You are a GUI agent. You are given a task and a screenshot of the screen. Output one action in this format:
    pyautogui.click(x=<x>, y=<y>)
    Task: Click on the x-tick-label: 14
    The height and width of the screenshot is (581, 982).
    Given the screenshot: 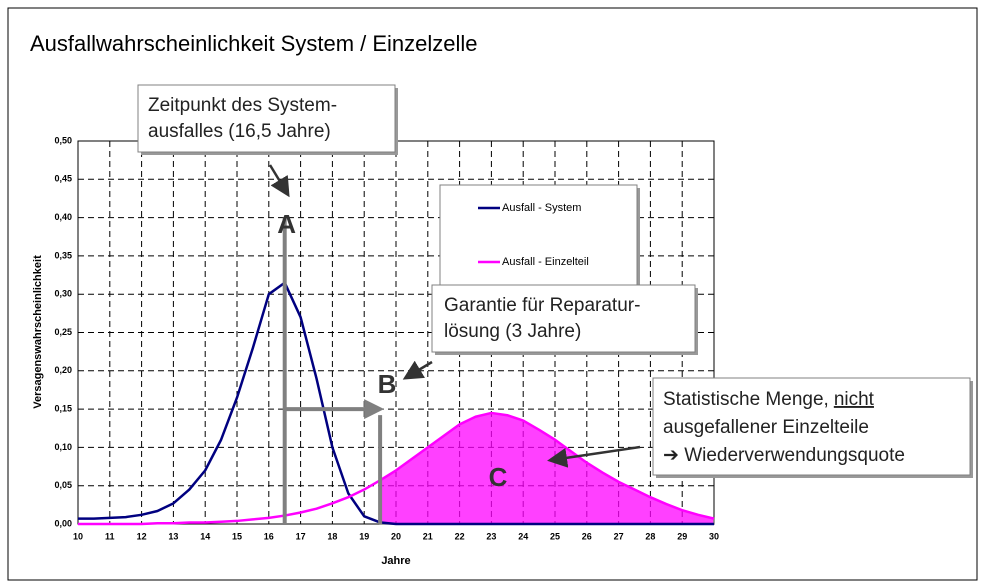 What is the action you would take?
    pyautogui.click(x=205, y=536)
    